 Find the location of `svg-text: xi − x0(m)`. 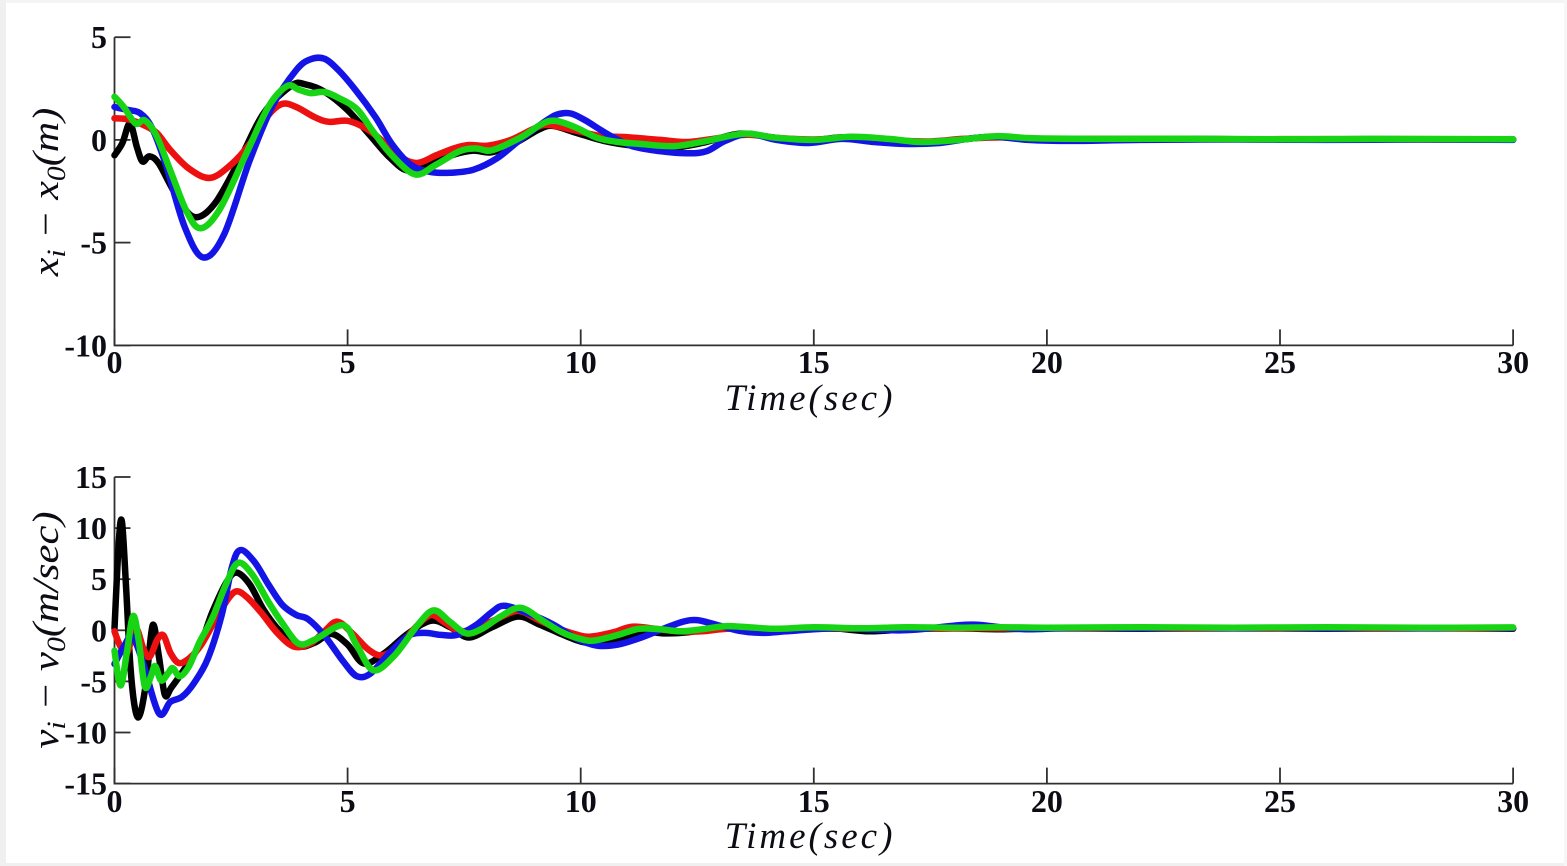

svg-text: xi − x0(m) is located at coordinates (48, 193).